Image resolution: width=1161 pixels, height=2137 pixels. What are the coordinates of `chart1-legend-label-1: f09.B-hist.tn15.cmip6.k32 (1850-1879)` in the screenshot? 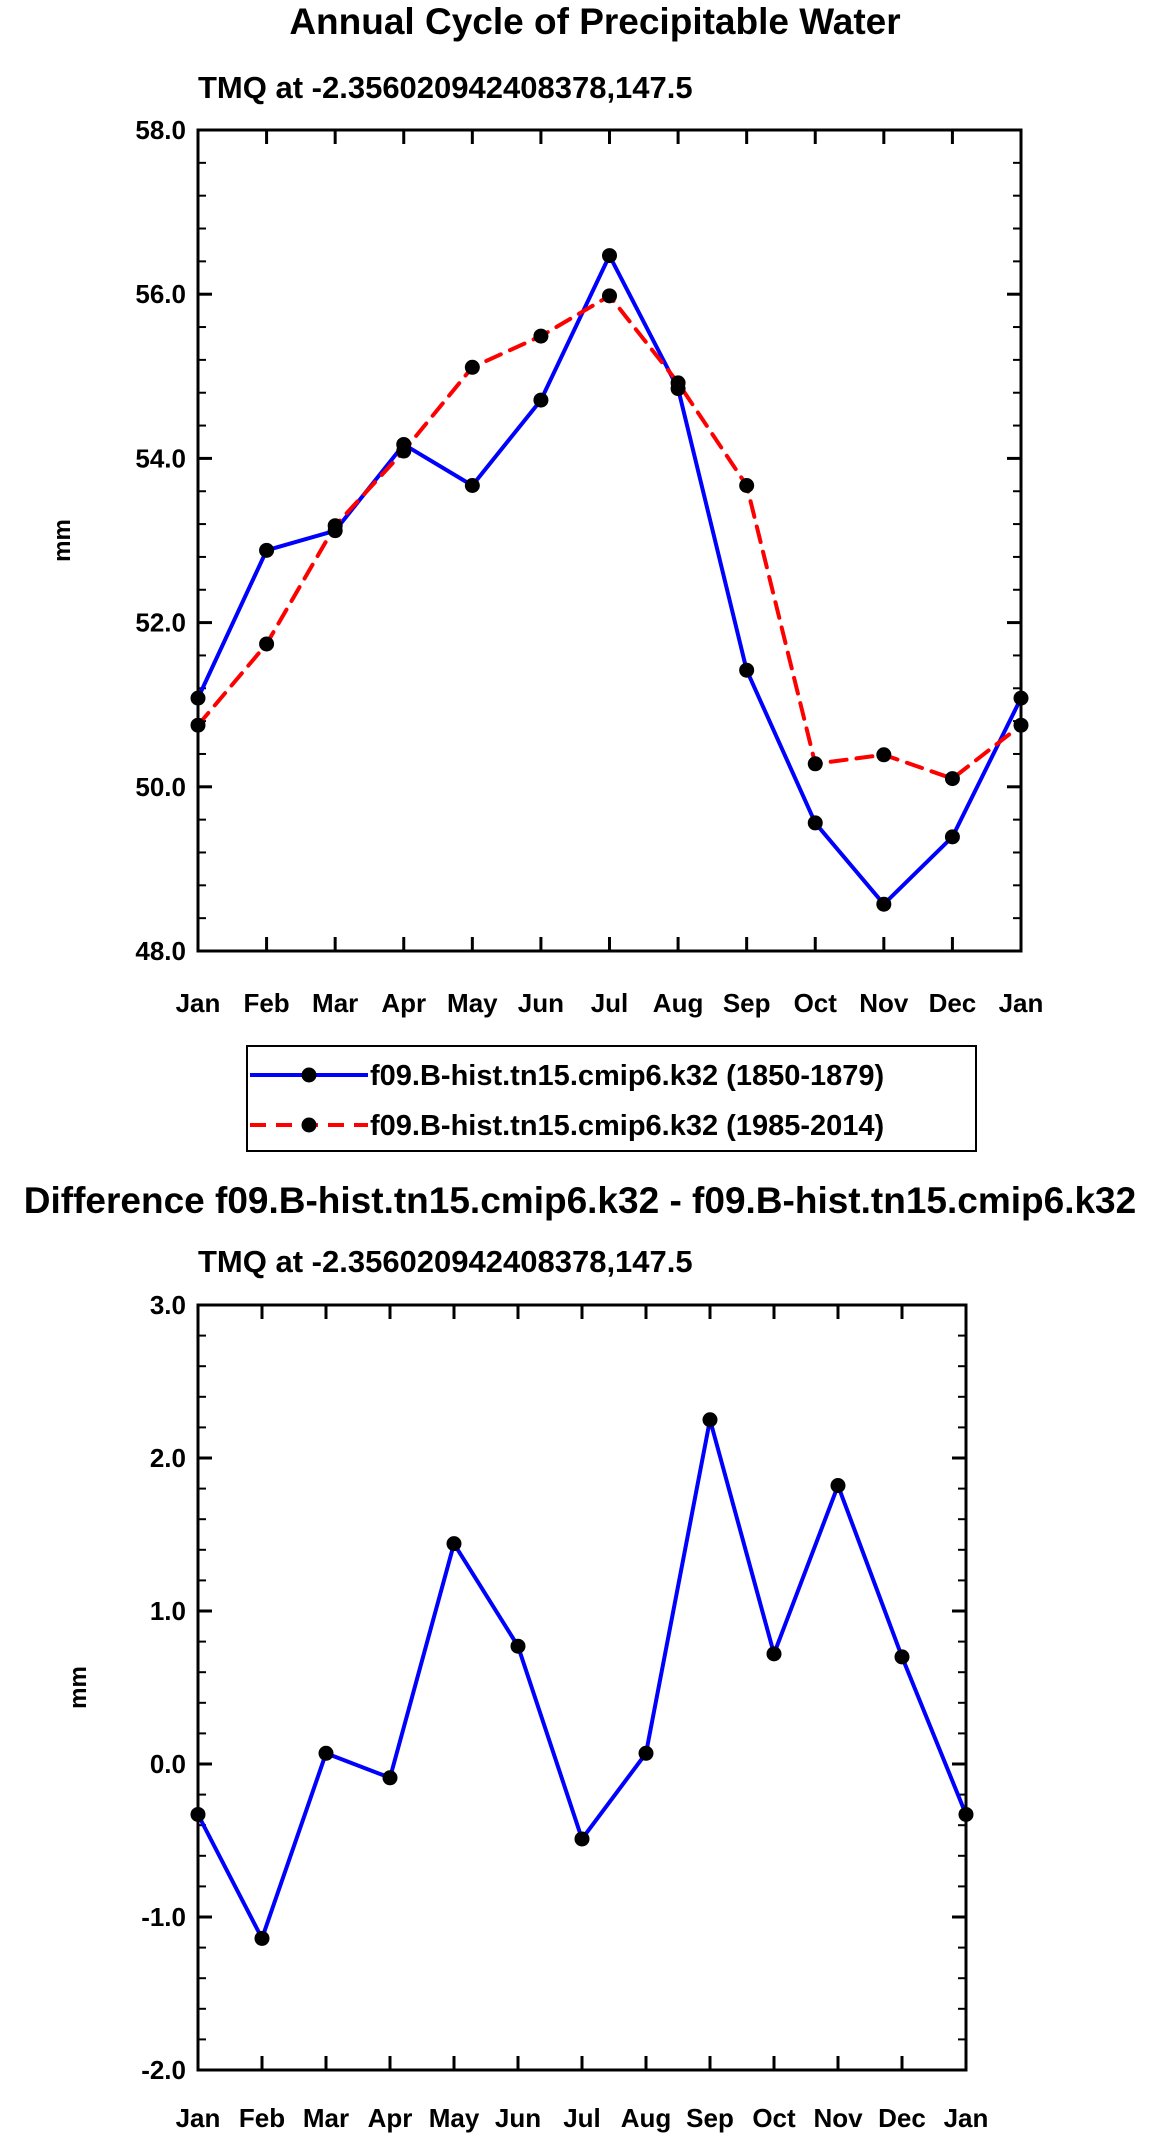 It's located at (627, 1076).